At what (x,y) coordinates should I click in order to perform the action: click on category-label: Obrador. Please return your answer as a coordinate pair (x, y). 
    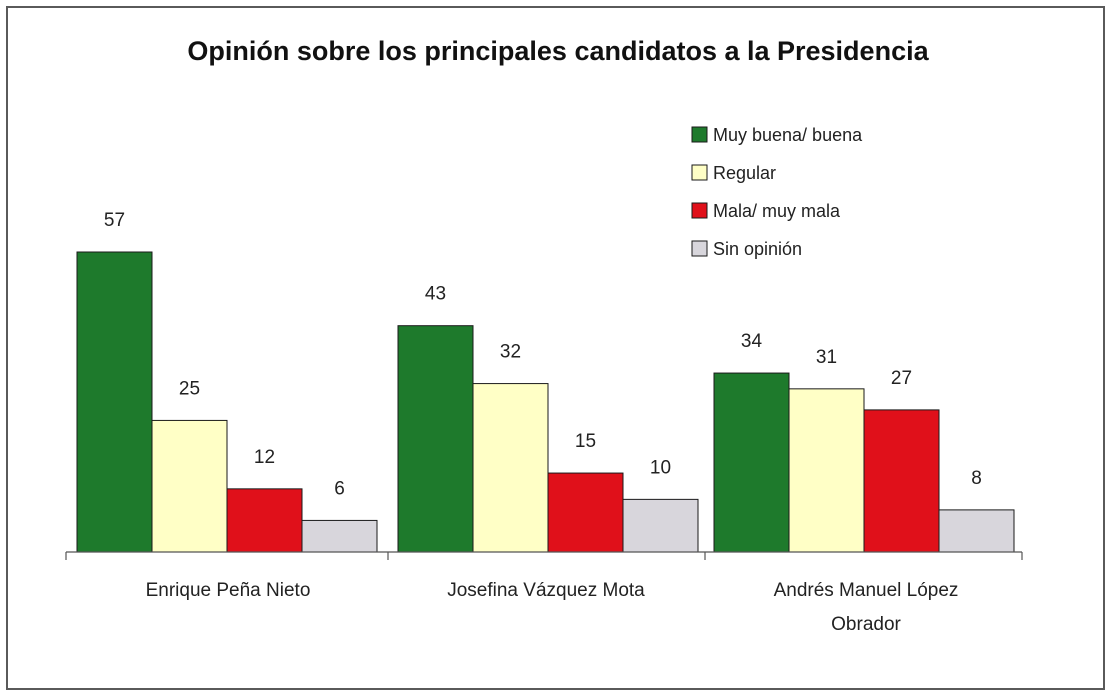
    Looking at the image, I should click on (866, 624).